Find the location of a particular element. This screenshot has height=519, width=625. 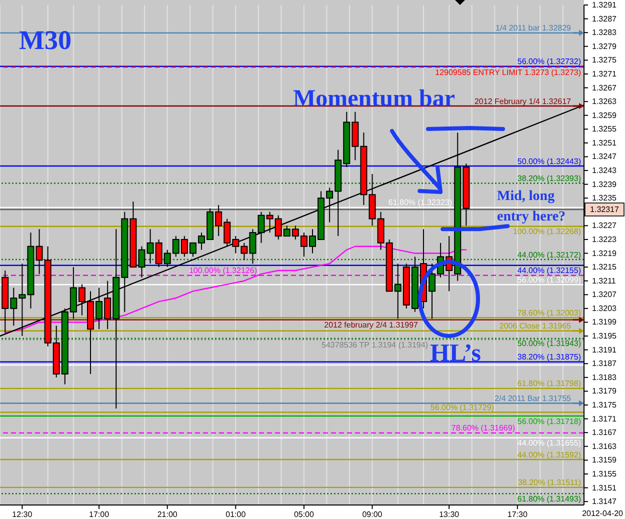

y-tick-label: 1.3287 is located at coordinates (605, 19).